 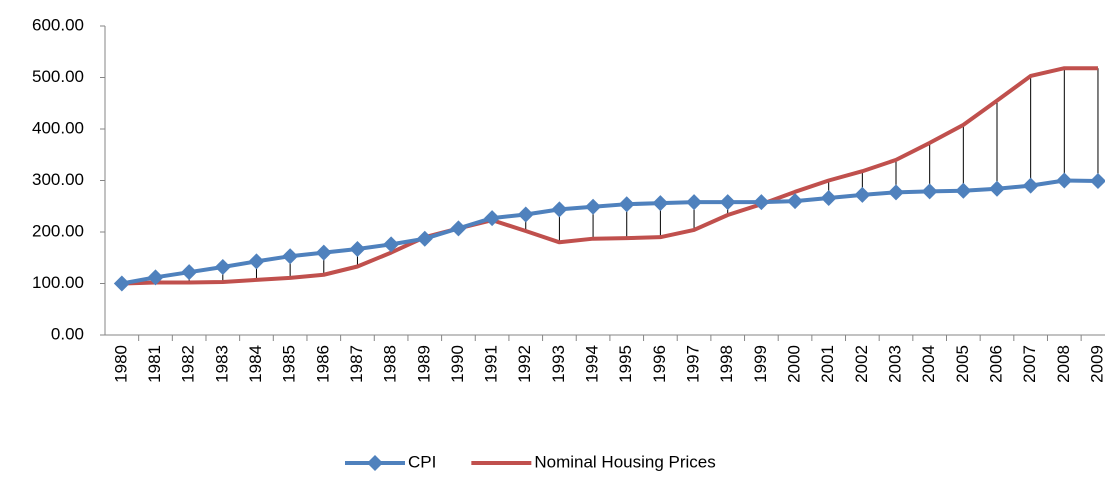 What do you see at coordinates (624, 461) in the screenshot?
I see `legend-label: Nominal Housing Prices` at bounding box center [624, 461].